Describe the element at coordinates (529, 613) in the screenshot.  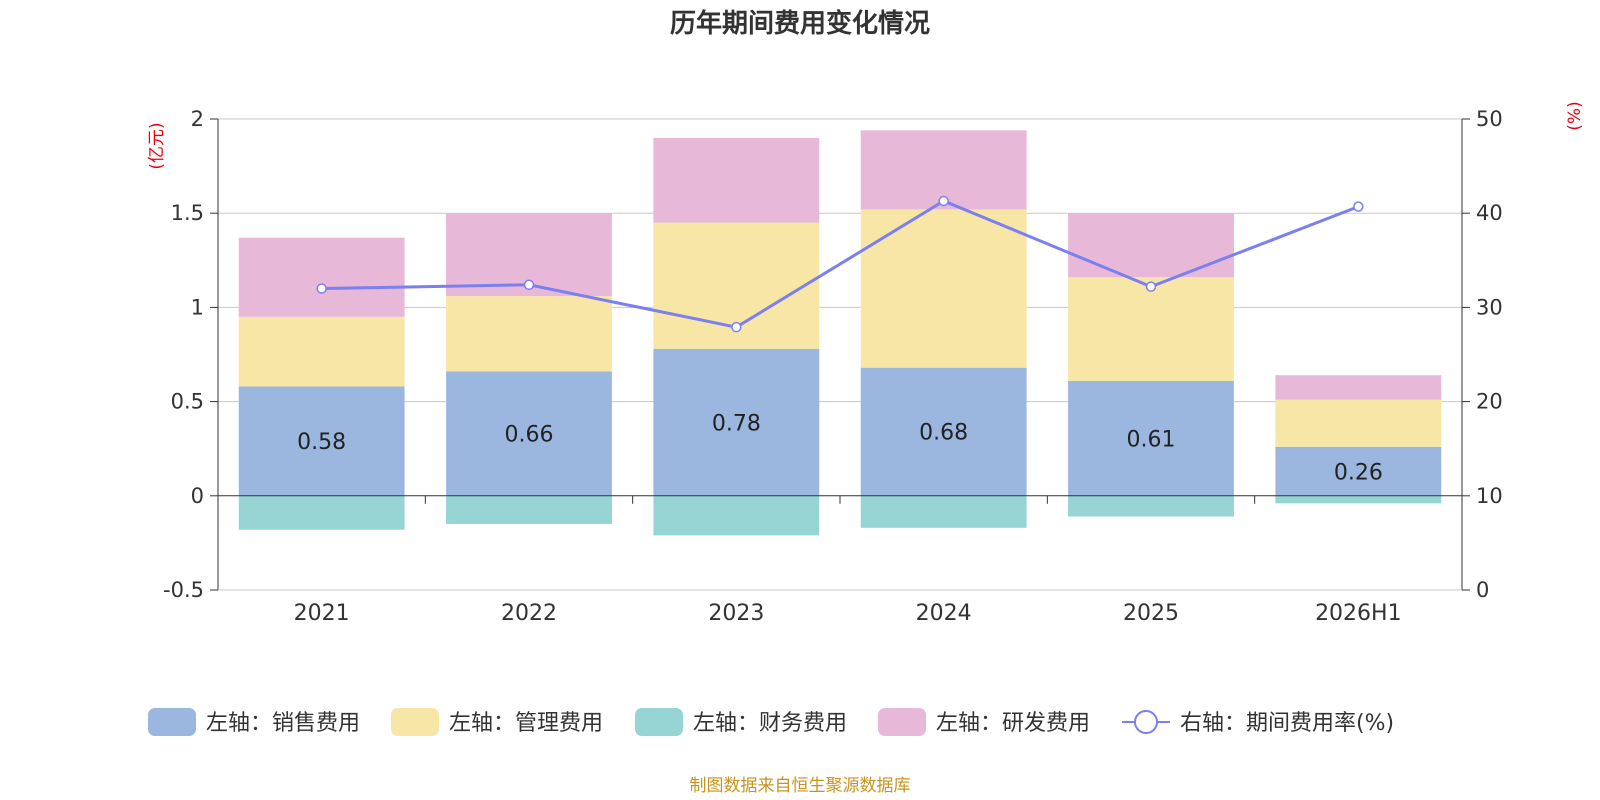
I see `x-axis-label: 2022` at that location.